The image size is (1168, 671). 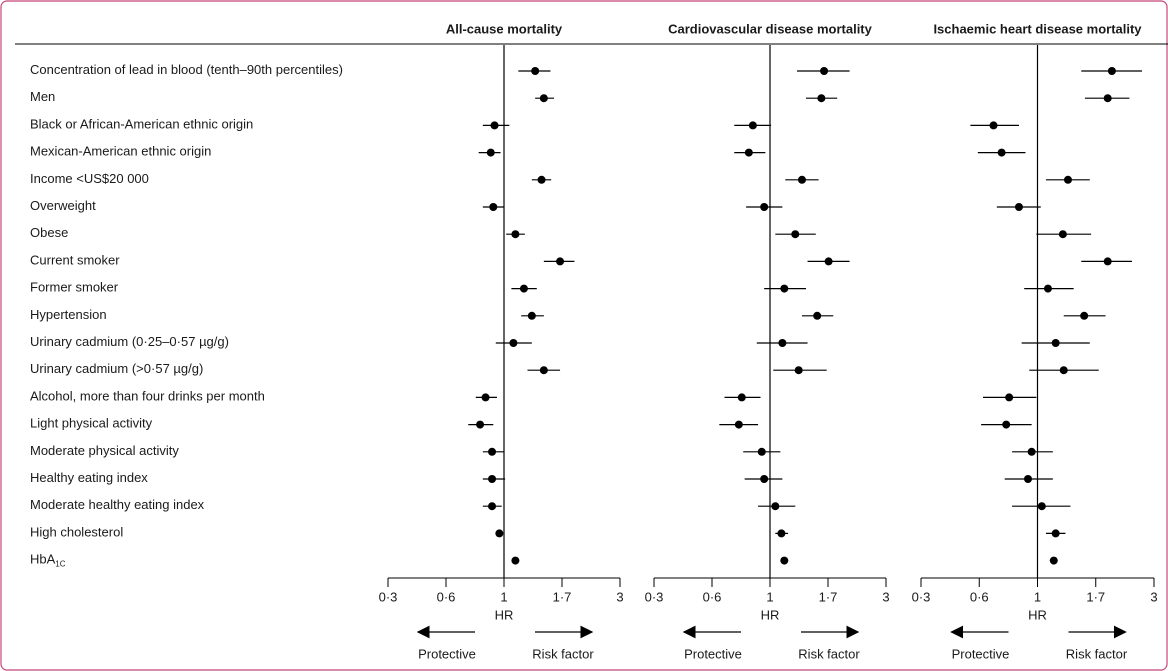 I want to click on row-label: Moderate healthy eating index, so click(x=117, y=505).